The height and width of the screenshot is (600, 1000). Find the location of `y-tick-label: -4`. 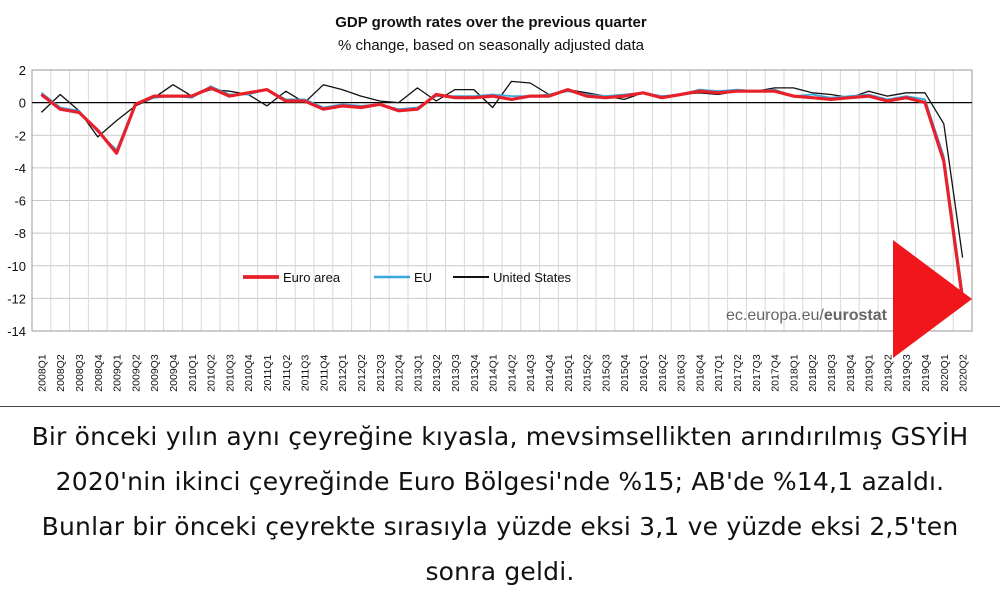

y-tick-label: -4 is located at coordinates (20, 168).